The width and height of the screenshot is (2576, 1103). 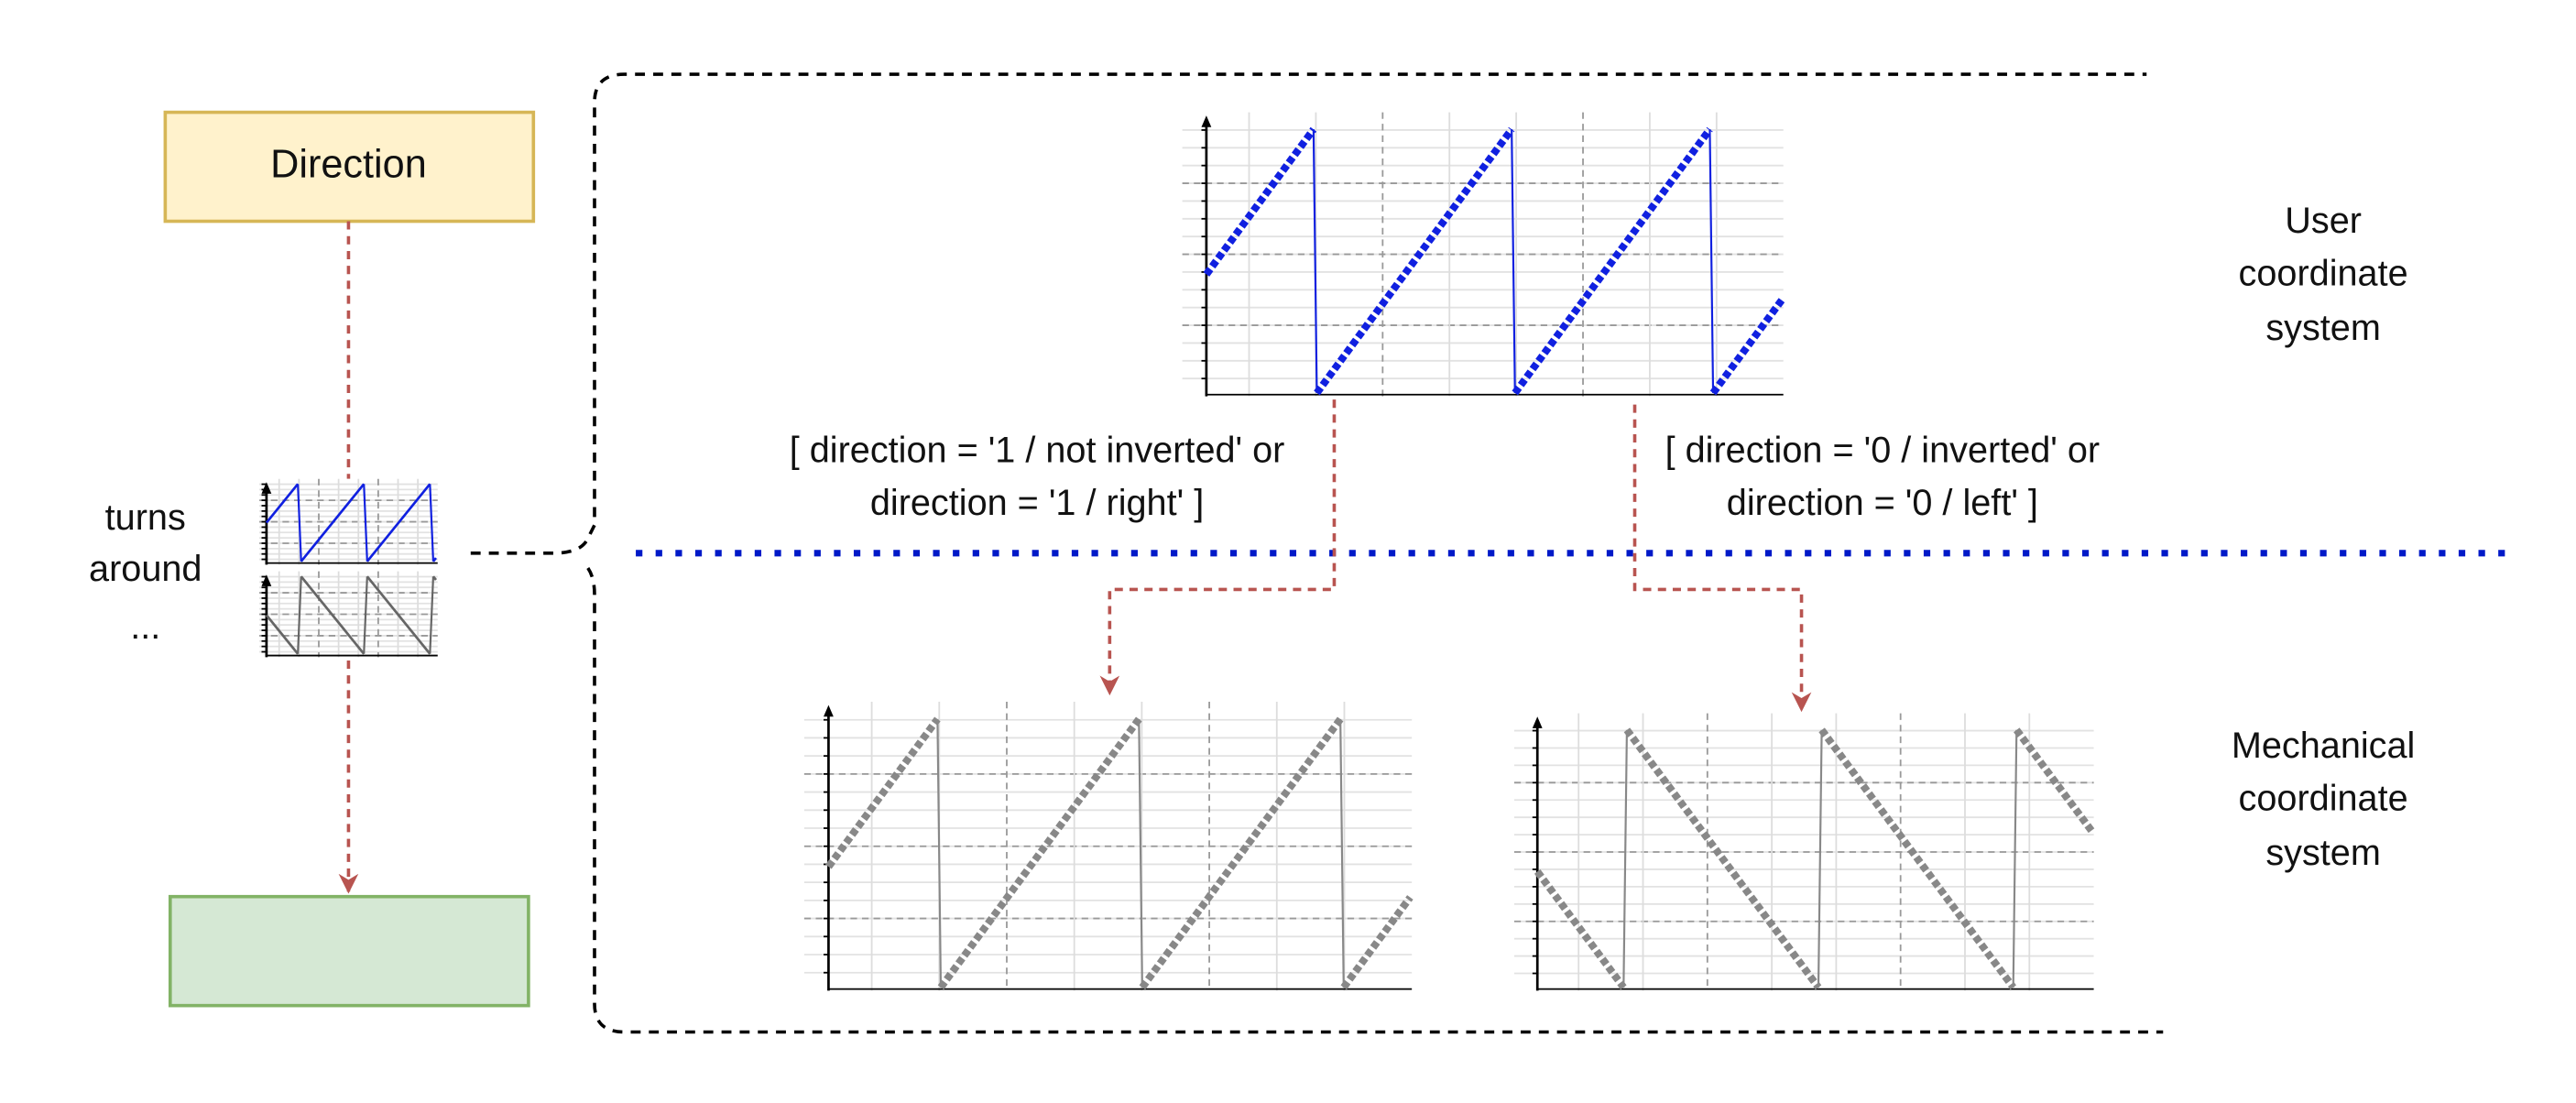 What do you see at coordinates (1037, 450) in the screenshot?
I see `condition-label: [ direction = '1 / not inverted' or` at bounding box center [1037, 450].